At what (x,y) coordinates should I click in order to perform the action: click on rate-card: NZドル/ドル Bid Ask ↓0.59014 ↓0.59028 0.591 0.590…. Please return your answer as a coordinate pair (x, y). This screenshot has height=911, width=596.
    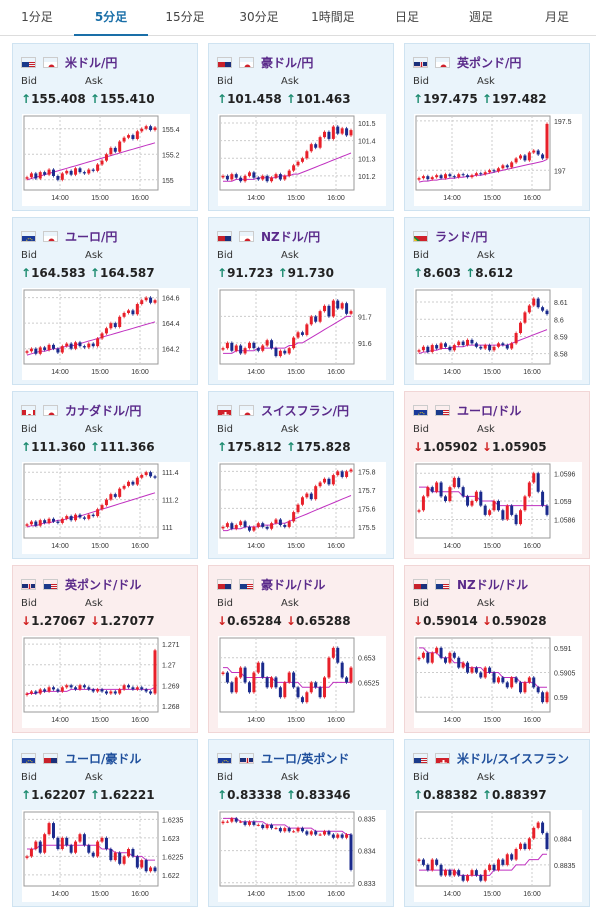
    Looking at the image, I should click on (497, 649).